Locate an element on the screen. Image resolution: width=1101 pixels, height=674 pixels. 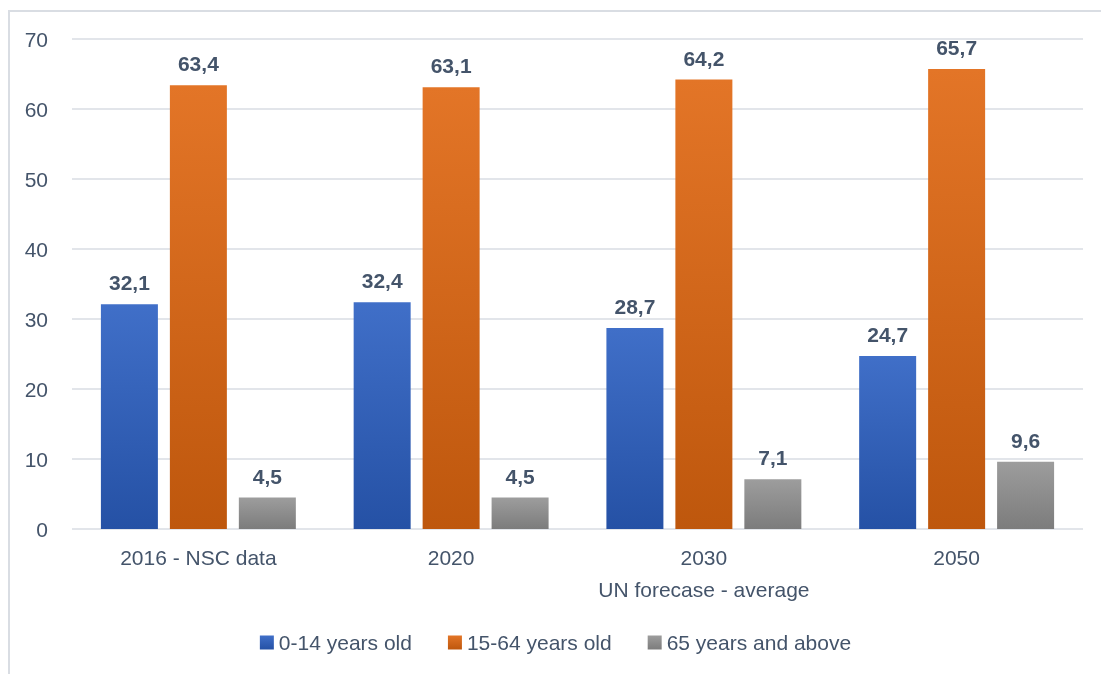
data-label: 32,4 is located at coordinates (382, 281).